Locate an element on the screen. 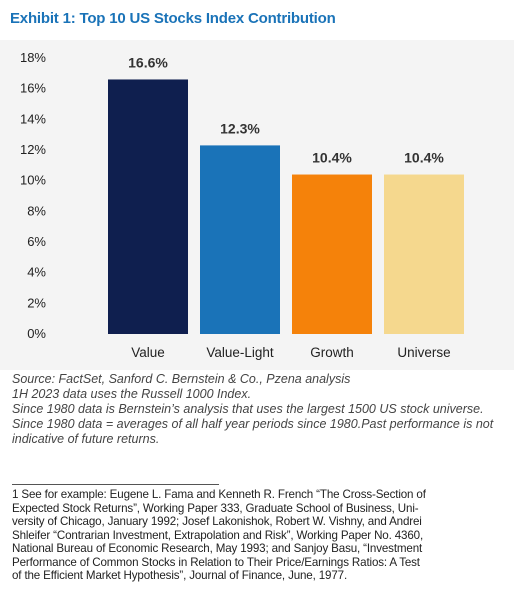 The width and height of the screenshot is (514, 603). bar-value is located at coordinates (148, 206).